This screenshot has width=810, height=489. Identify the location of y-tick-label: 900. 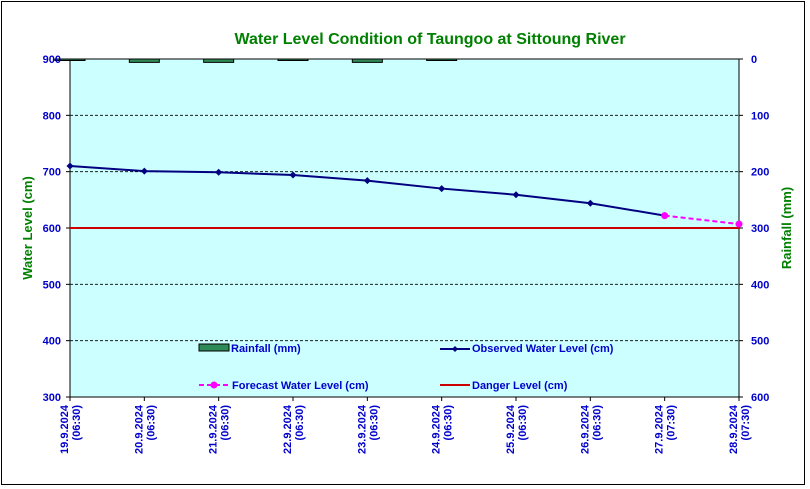
(52, 60).